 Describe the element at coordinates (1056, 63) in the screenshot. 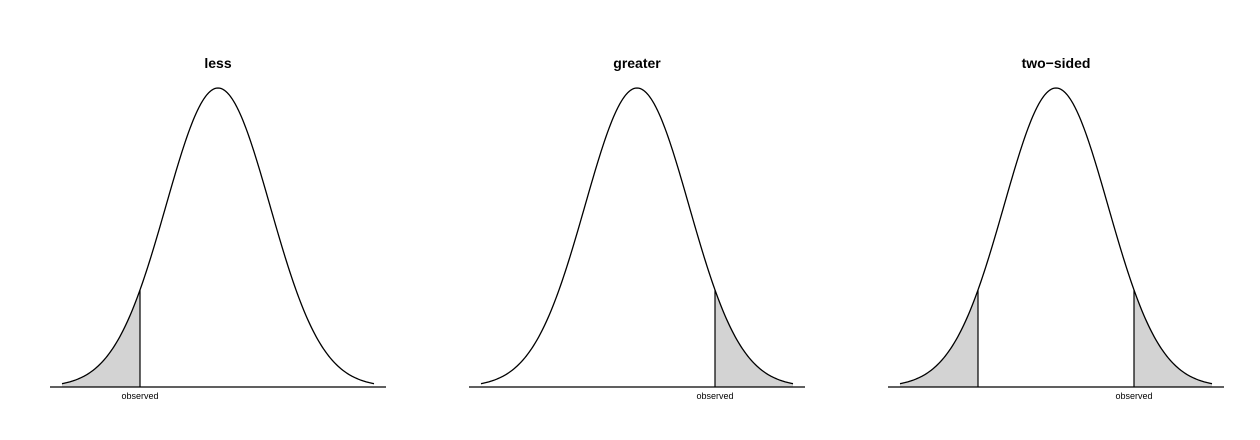

I see `panel-title: two−sided` at that location.